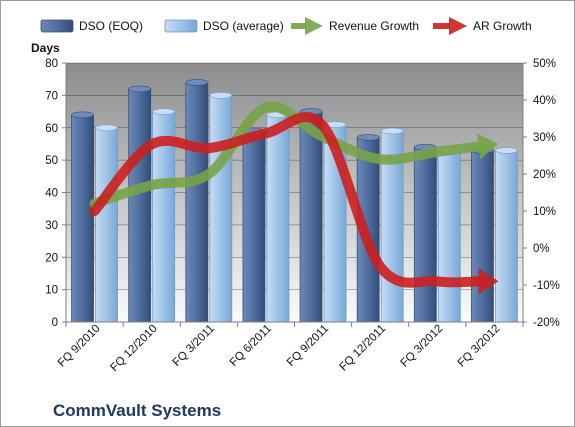  Describe the element at coordinates (546, 323) in the screenshot. I see `y2-tick-label: -20%` at that location.